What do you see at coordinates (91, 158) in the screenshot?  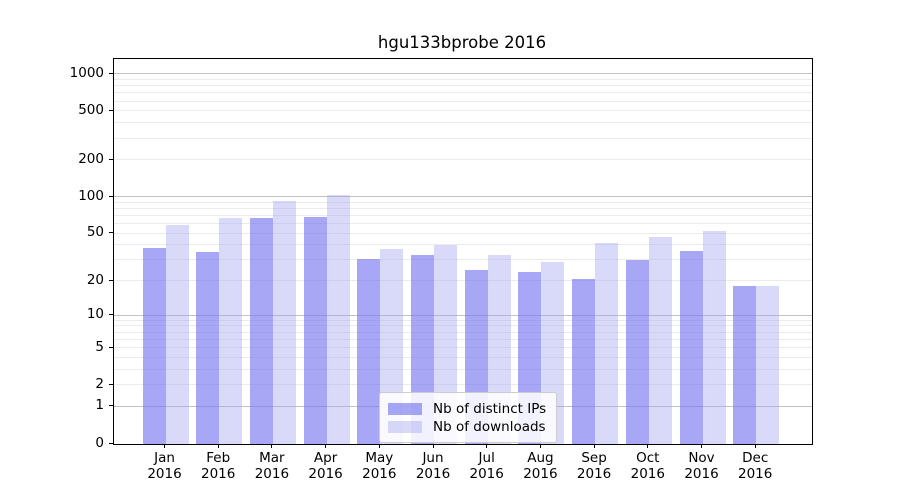 I see `y-tick-label-200: 200` at bounding box center [91, 158].